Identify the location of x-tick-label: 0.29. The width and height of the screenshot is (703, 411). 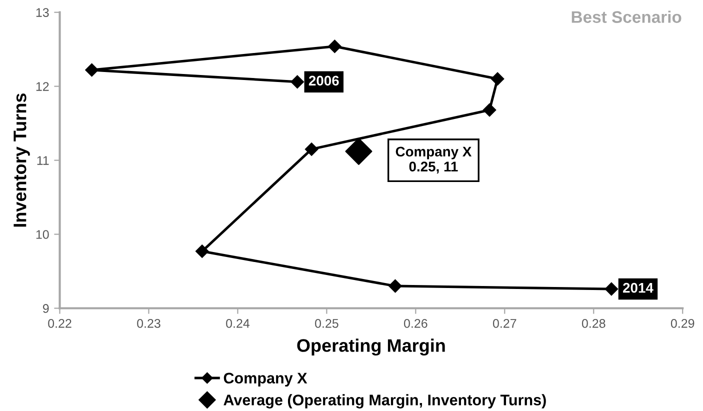
(682, 323).